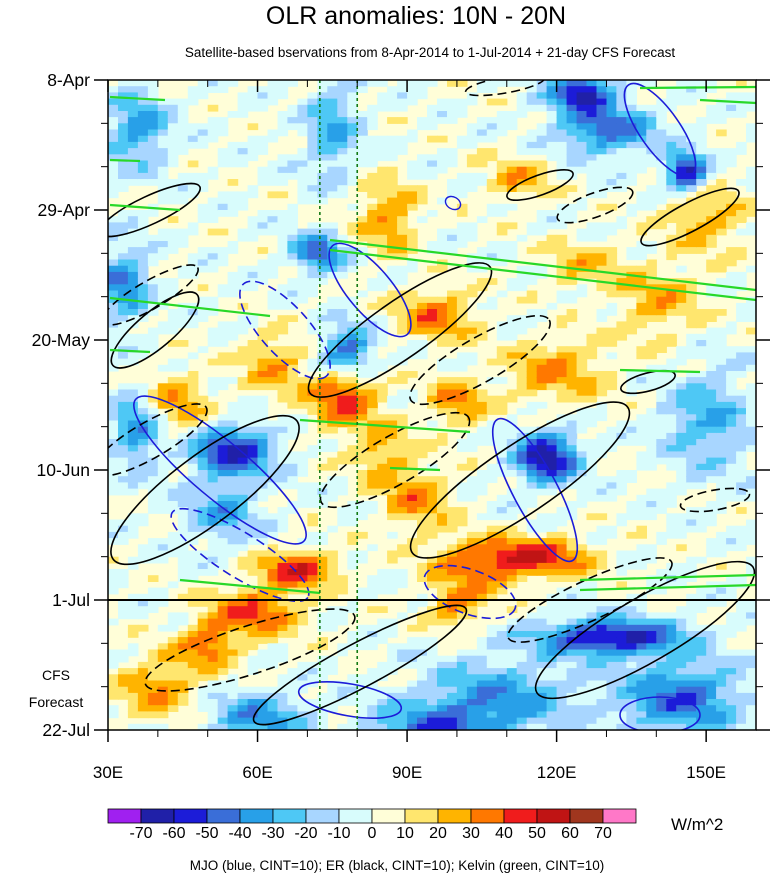 The width and height of the screenshot is (774, 878). Describe the element at coordinates (619, 816) in the screenshot. I see `colorbar-swatch` at that location.